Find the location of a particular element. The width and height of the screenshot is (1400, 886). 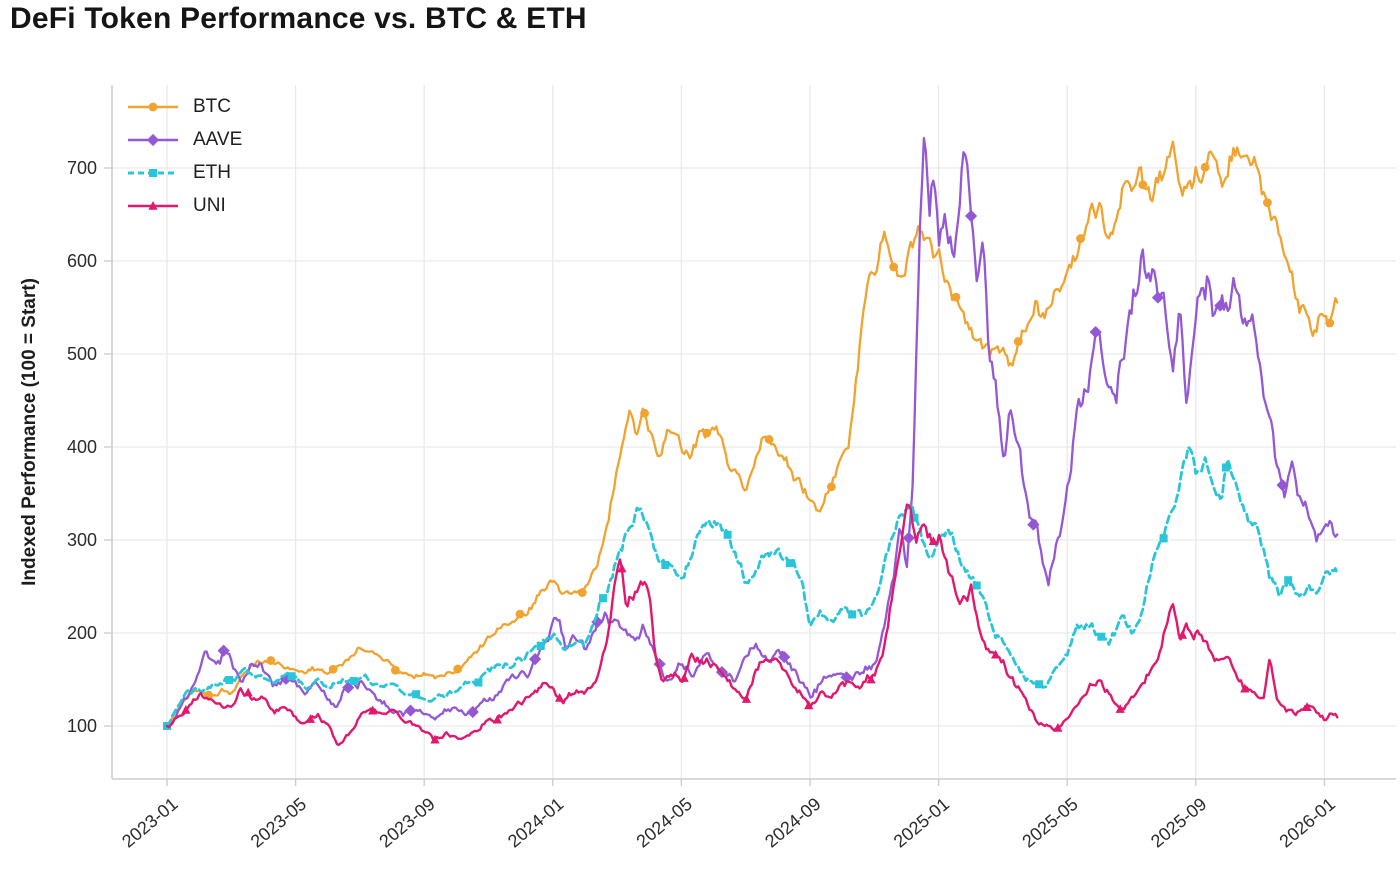

x-tick-label: 2024-05 is located at coordinates (664, 823).